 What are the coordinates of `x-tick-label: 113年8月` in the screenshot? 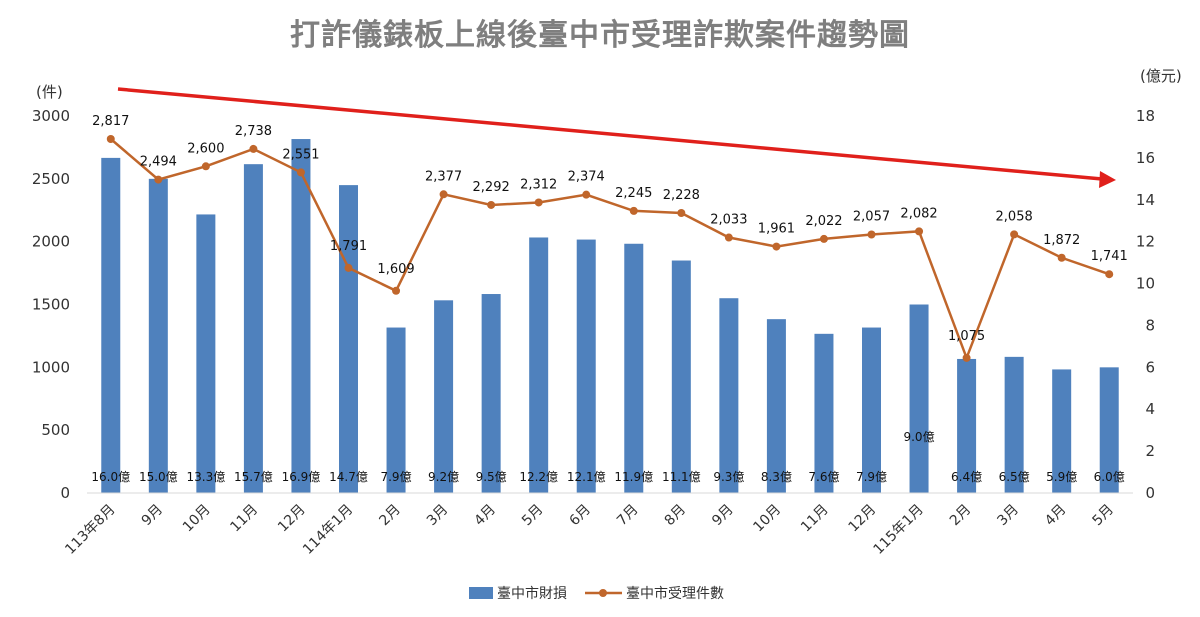 It's located at (90, 530).